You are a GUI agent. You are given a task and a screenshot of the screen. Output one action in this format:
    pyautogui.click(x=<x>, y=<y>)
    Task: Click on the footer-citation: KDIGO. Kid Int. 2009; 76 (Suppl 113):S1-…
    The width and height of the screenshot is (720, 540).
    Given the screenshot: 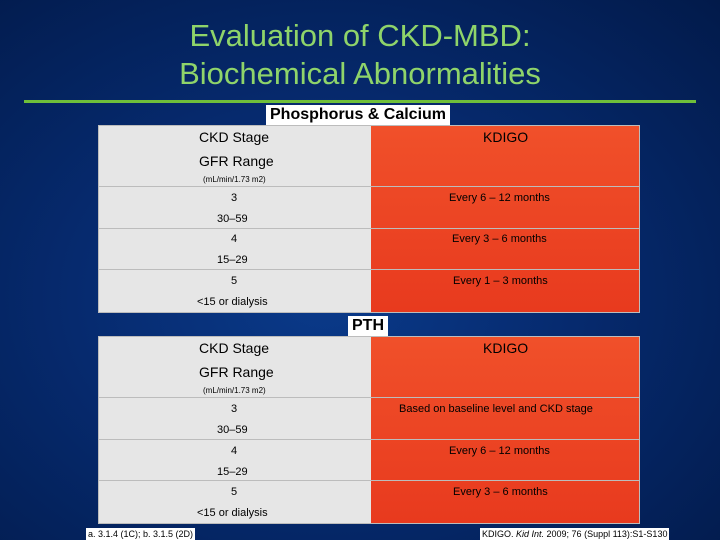 What is the action you would take?
    pyautogui.click(x=575, y=534)
    